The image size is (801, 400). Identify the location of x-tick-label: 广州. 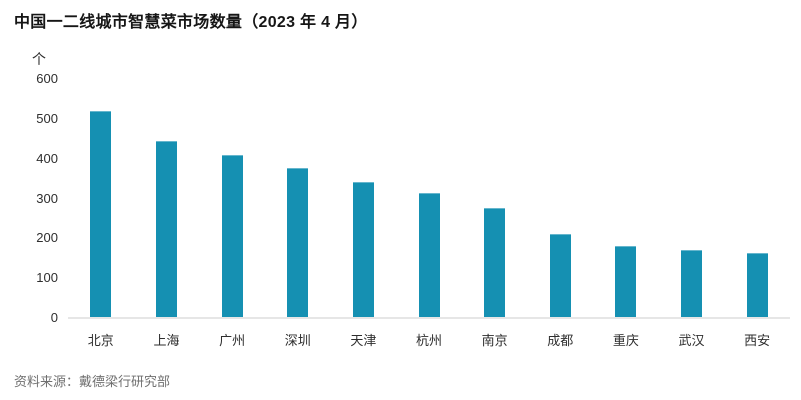
(232, 340).